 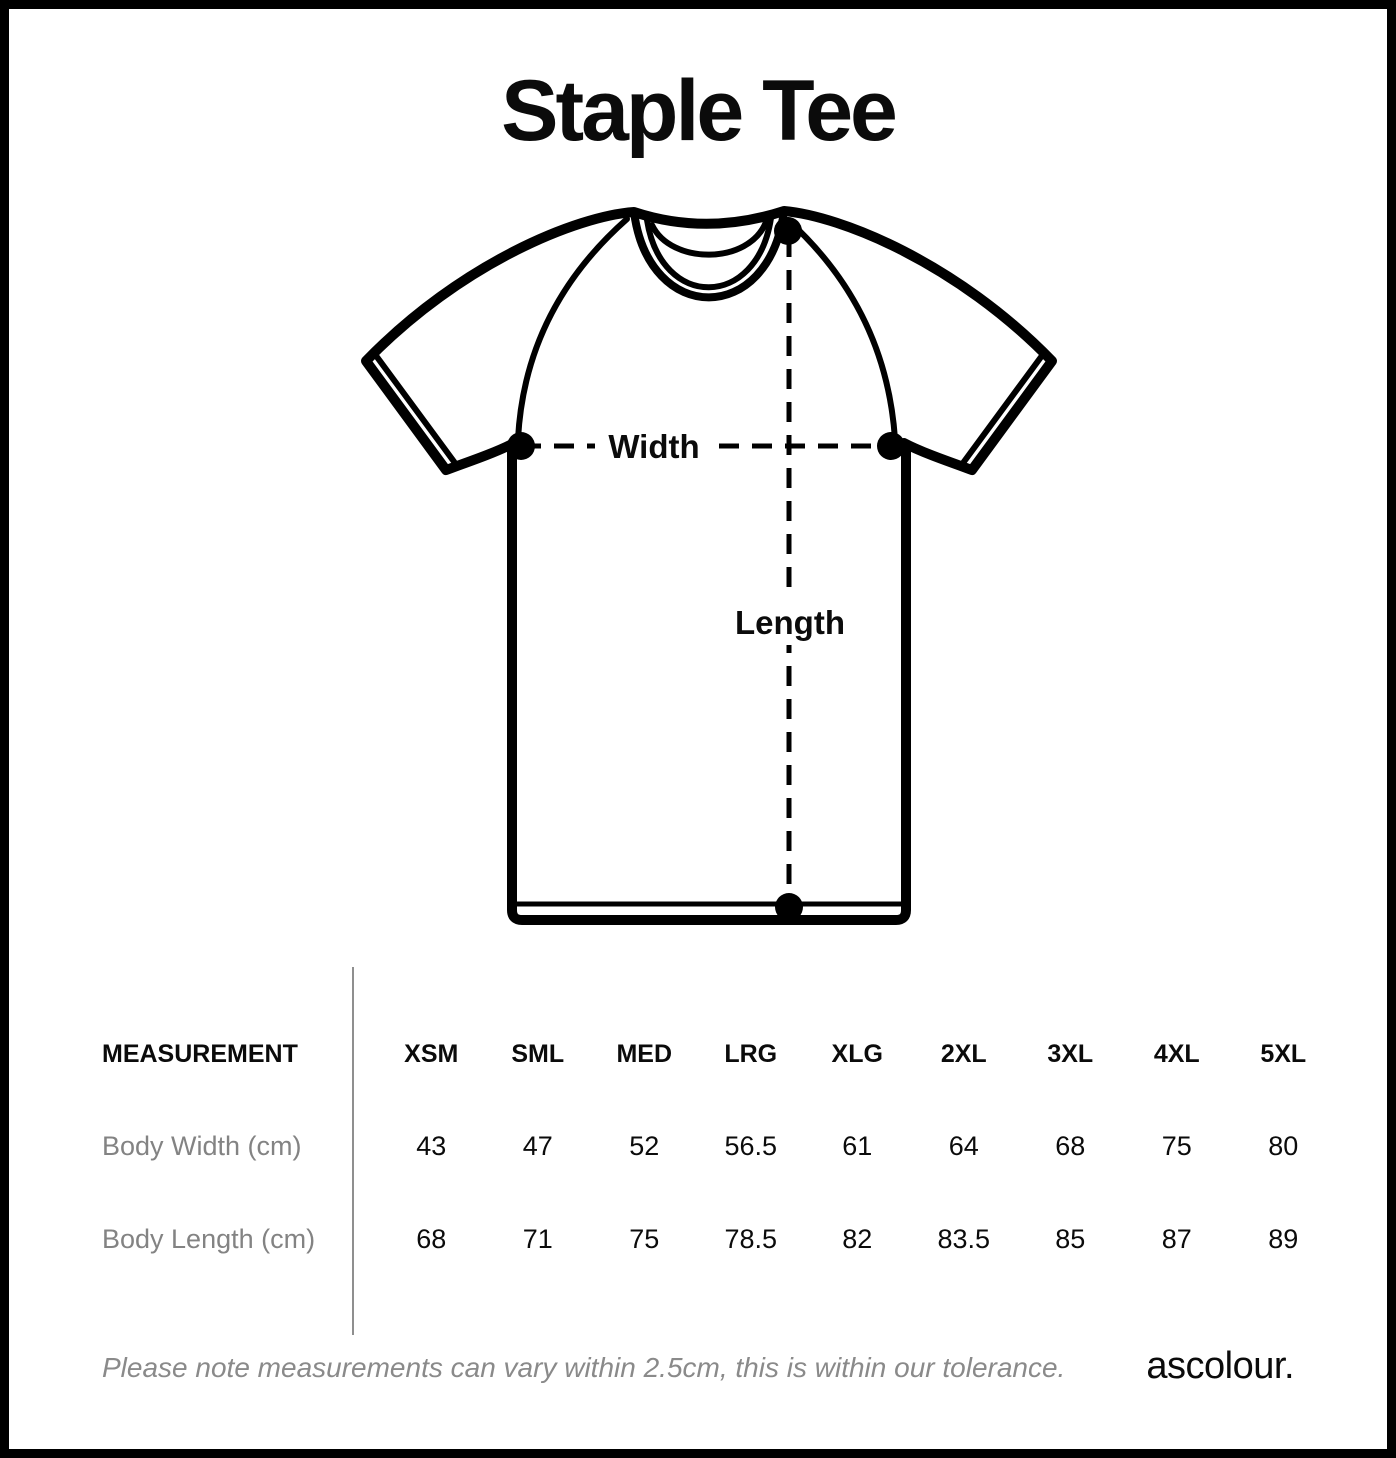 What do you see at coordinates (751, 1145) in the screenshot?
I see `body-width-value: 56.5` at bounding box center [751, 1145].